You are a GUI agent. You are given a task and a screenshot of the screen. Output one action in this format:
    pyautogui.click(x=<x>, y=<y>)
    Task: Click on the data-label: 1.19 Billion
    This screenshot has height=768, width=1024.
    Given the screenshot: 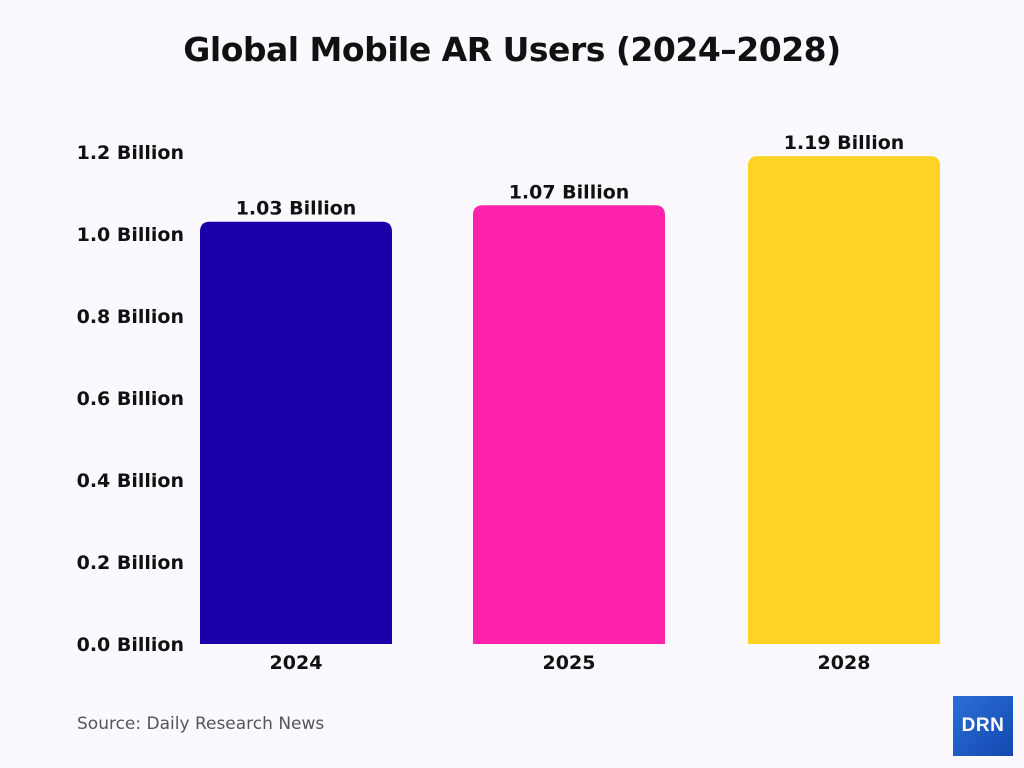 What is the action you would take?
    pyautogui.click(x=844, y=143)
    